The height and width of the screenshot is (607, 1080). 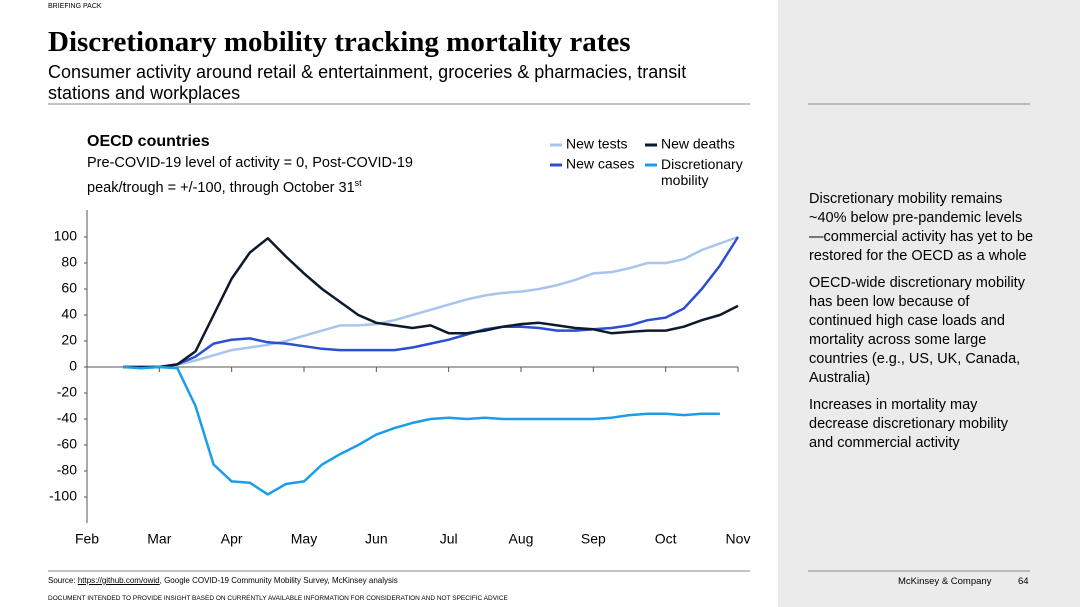 I want to click on company: McKinsey & Company, so click(x=945, y=581).